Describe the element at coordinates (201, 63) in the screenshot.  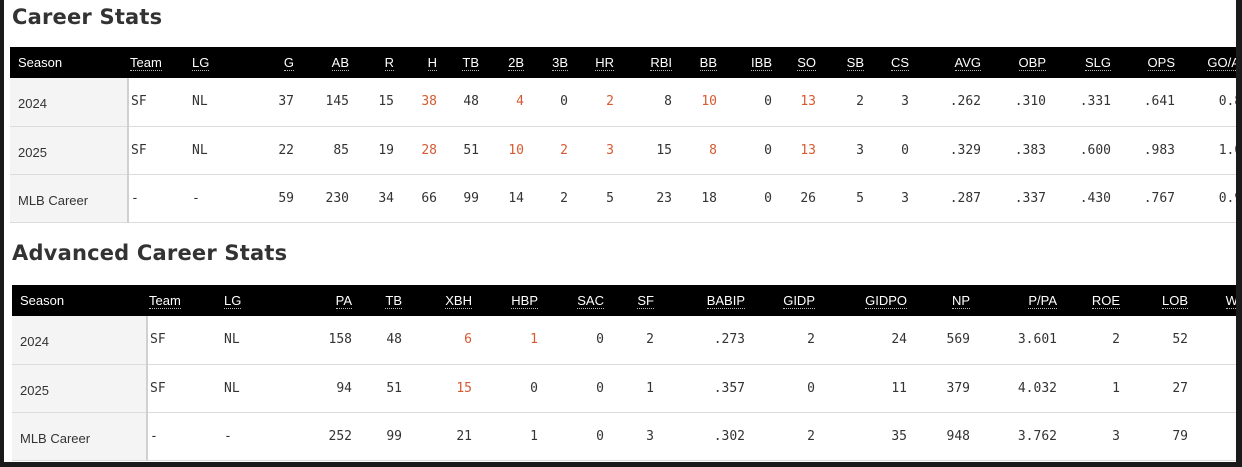
I see `career-header-lg: LG` at that location.